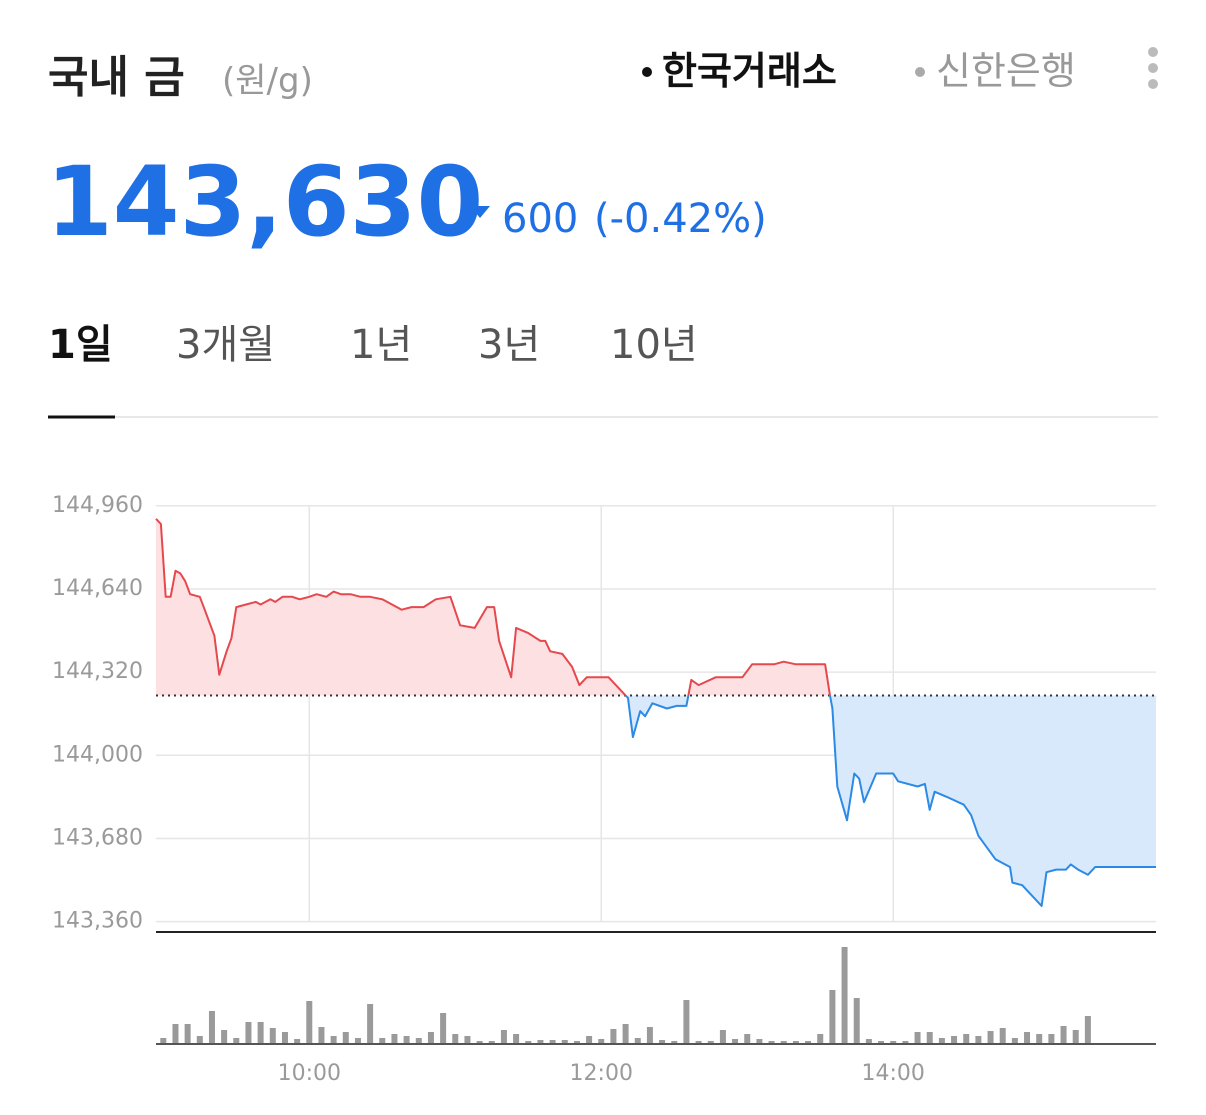 The height and width of the screenshot is (1115, 1206). I want to click on down-arrow, so click(480, 212).